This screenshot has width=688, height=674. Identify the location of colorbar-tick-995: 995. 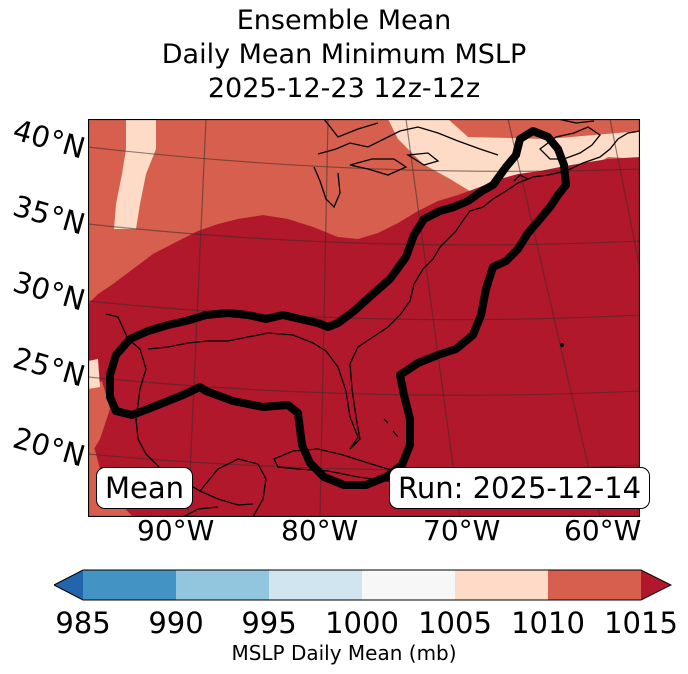
(269, 623).